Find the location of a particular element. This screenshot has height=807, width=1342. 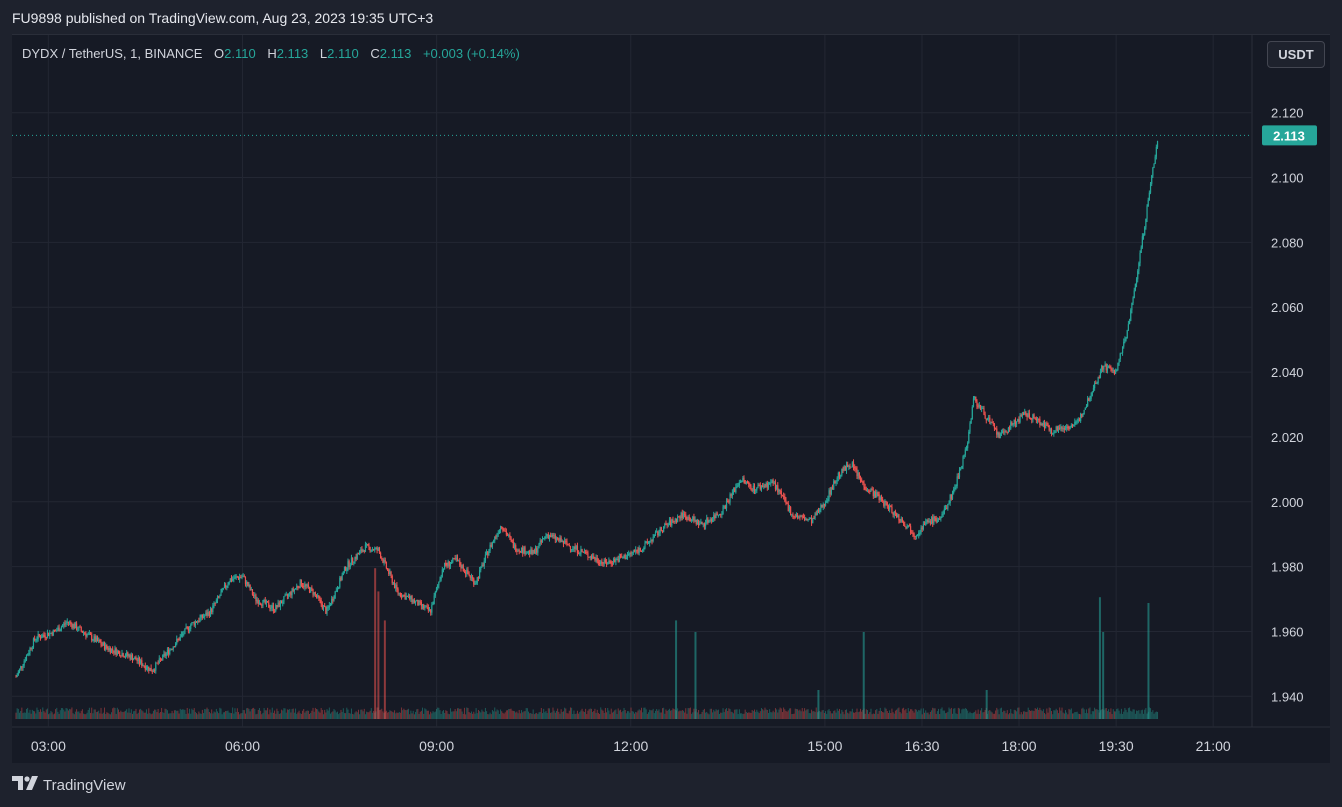

low-label: L is located at coordinates (323, 53).